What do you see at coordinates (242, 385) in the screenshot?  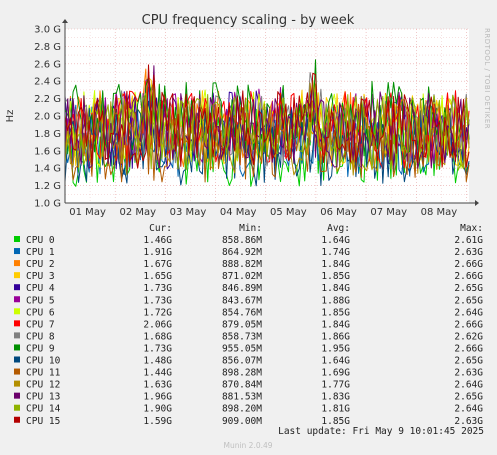 I see `legend-value-min: 870.84M` at bounding box center [242, 385].